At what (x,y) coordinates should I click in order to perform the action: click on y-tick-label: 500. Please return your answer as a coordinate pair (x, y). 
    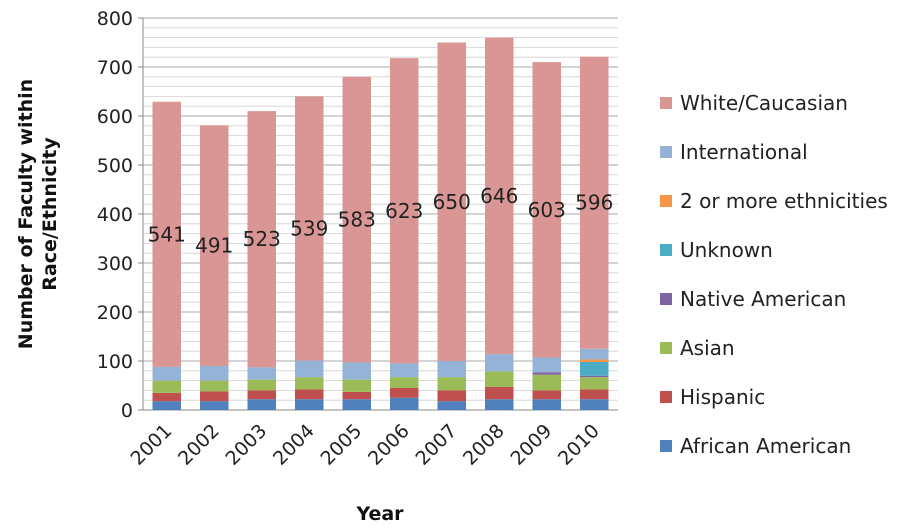
    Looking at the image, I should click on (115, 166).